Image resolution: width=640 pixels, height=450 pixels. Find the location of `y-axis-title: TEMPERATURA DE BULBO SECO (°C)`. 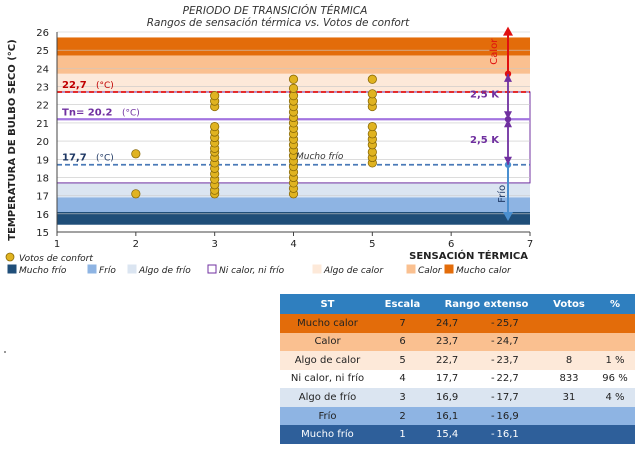

y-axis-title: TEMPERATURA DE BULBO SECO (°C) is located at coordinates (12, 139).